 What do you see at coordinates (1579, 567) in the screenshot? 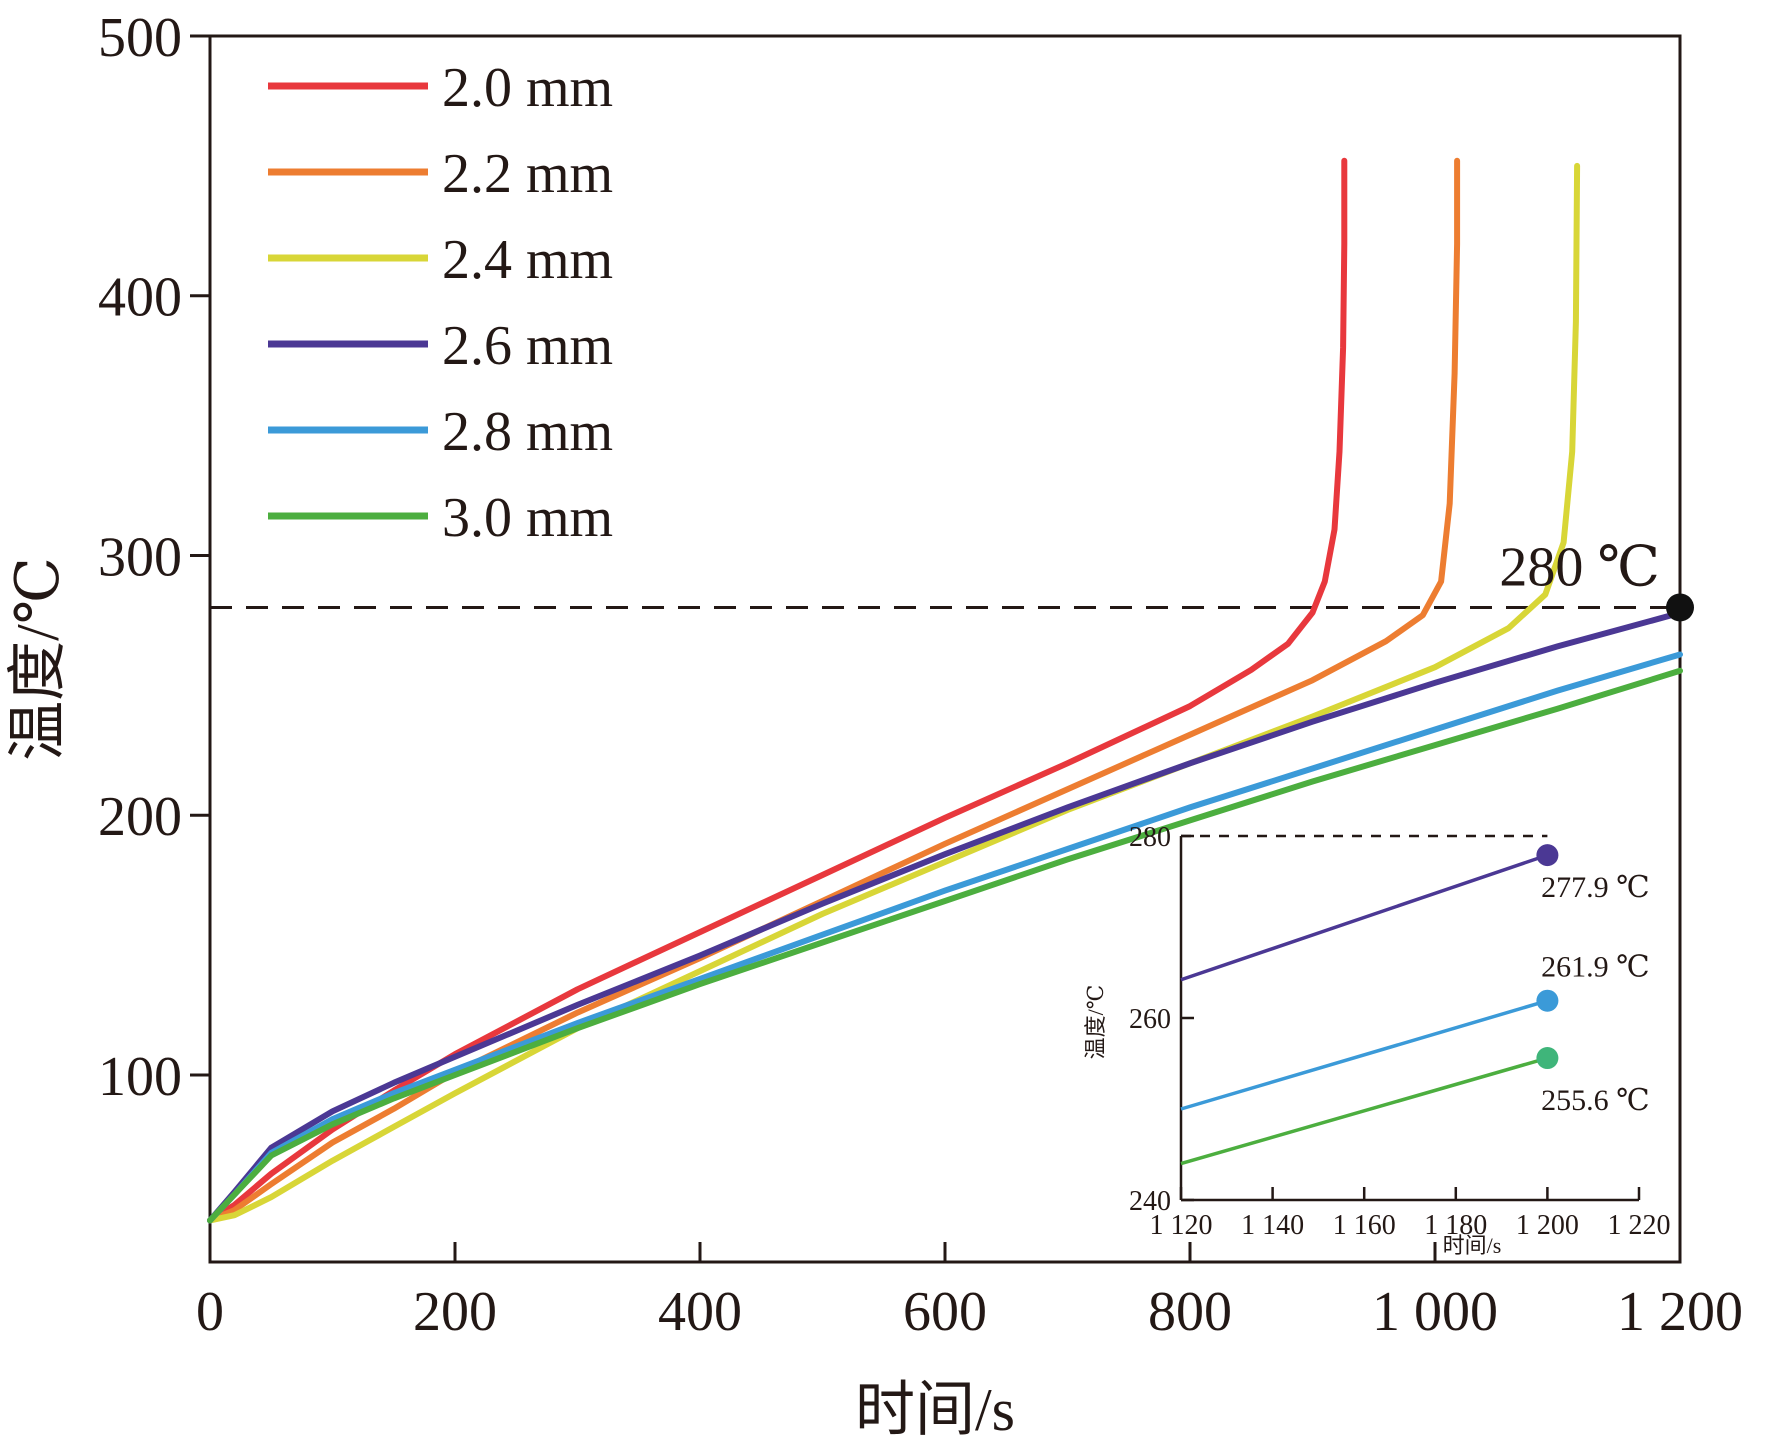
I see `annotation-label: 280 ℃` at bounding box center [1579, 567].